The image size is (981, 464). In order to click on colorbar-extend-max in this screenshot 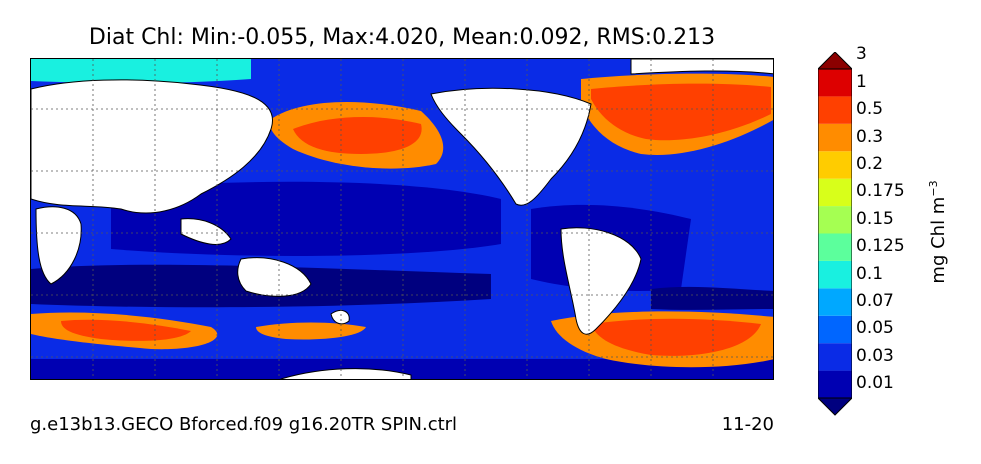, I will do `click(835, 61)`.